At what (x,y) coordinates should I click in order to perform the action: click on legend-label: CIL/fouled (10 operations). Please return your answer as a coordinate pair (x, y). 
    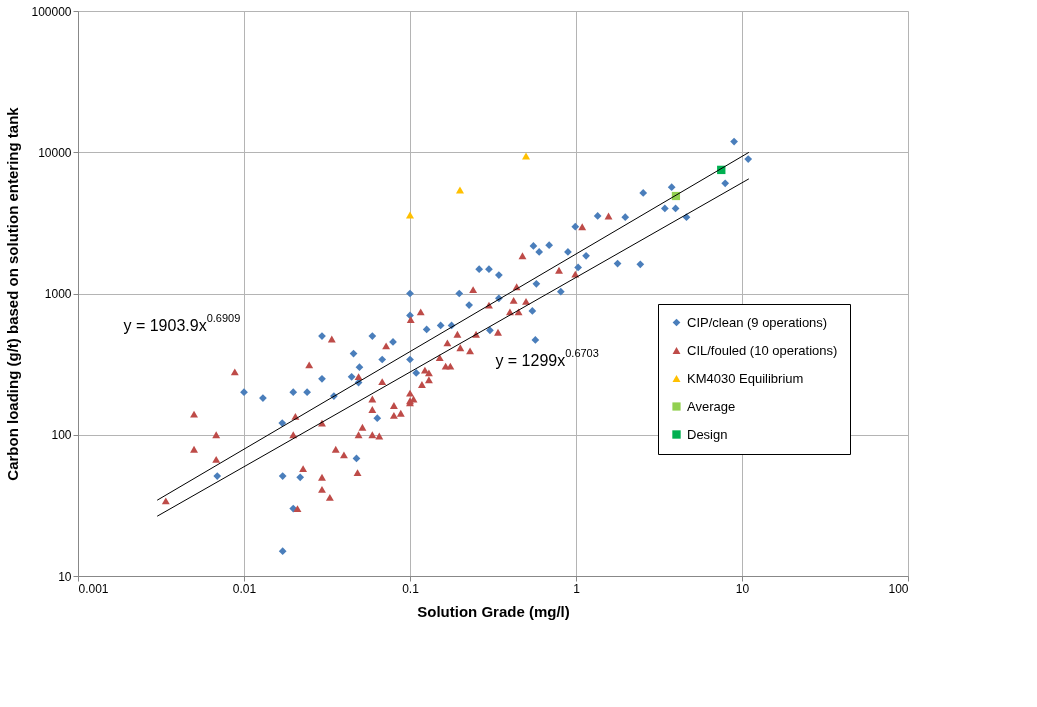
    Looking at the image, I should click on (762, 350).